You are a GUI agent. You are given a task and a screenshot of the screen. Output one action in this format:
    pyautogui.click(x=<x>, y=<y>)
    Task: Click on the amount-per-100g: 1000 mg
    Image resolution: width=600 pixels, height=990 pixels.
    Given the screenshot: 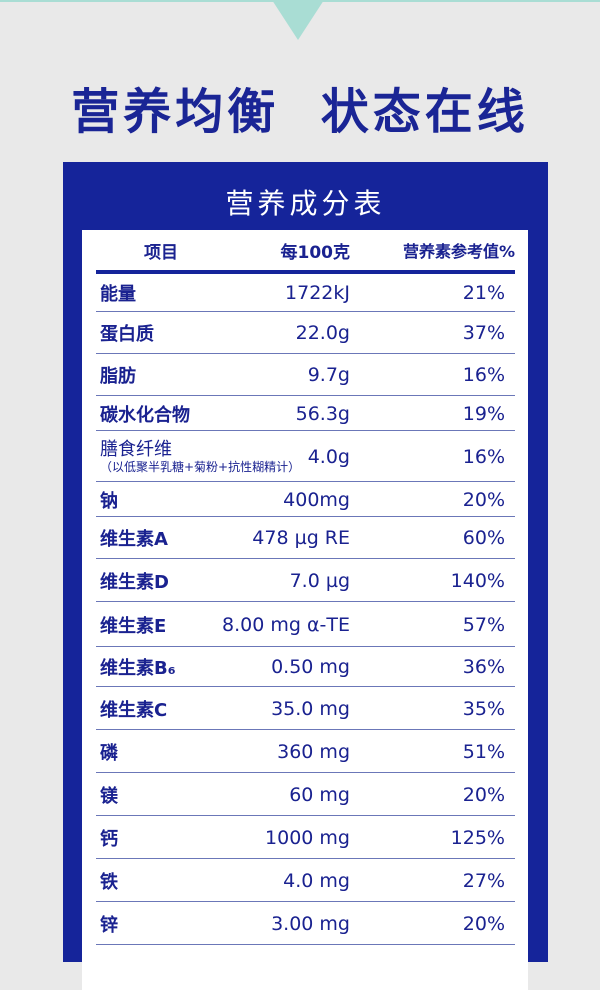 What is the action you would take?
    pyautogui.click(x=307, y=837)
    